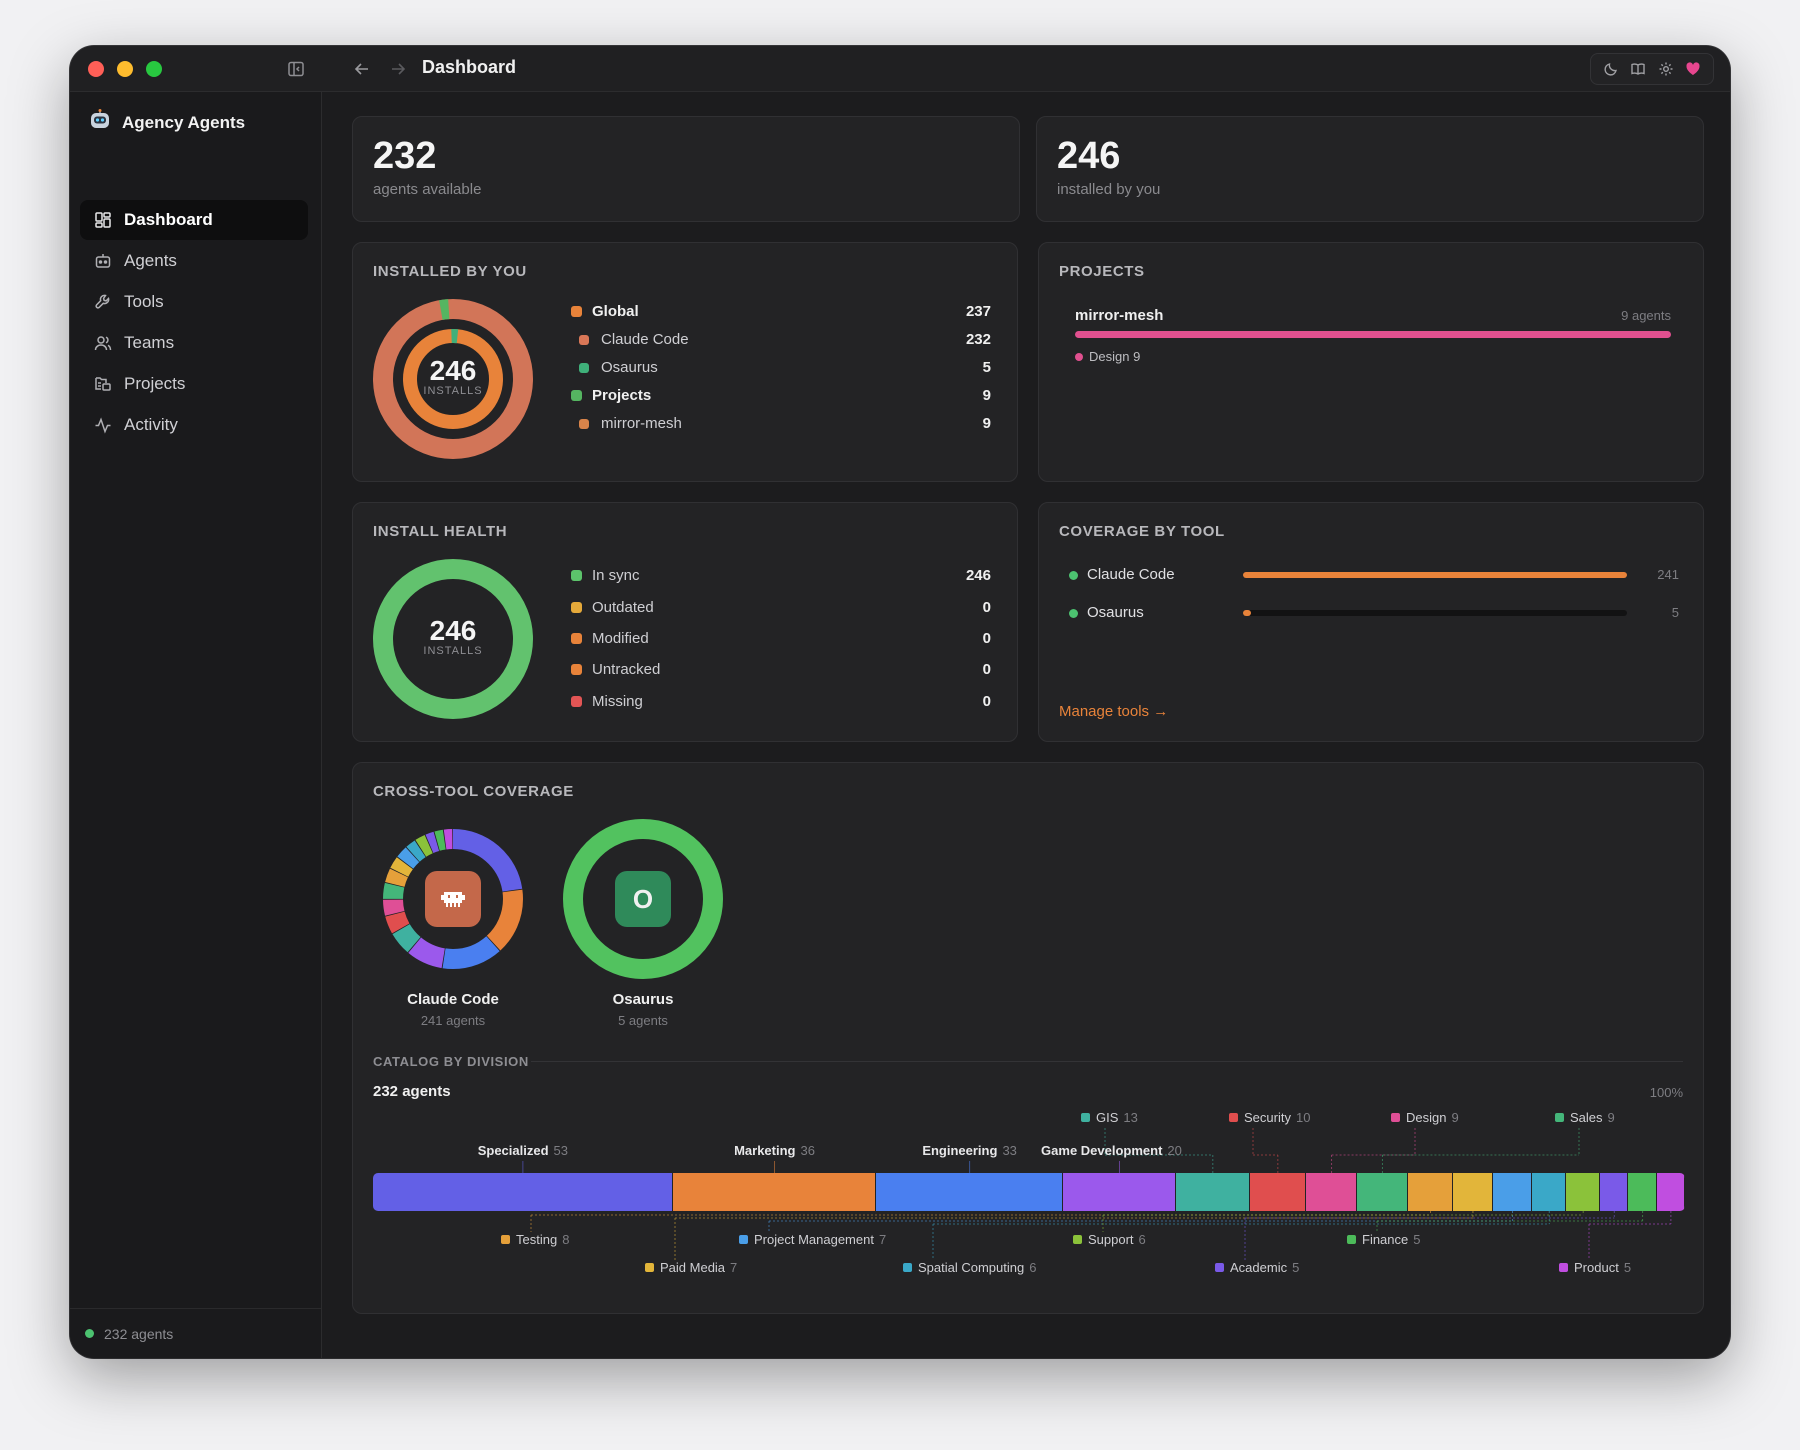  I want to click on heart-icon, so click(1693, 69).